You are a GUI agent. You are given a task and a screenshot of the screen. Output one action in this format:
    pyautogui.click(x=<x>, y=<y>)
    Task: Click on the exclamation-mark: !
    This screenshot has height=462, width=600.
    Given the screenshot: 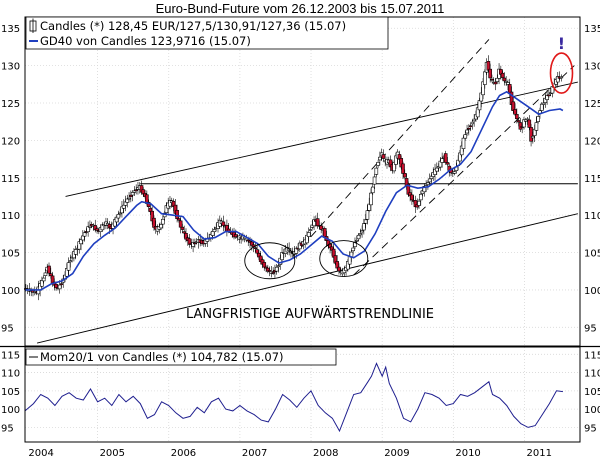 What is the action you would take?
    pyautogui.click(x=561, y=43)
    